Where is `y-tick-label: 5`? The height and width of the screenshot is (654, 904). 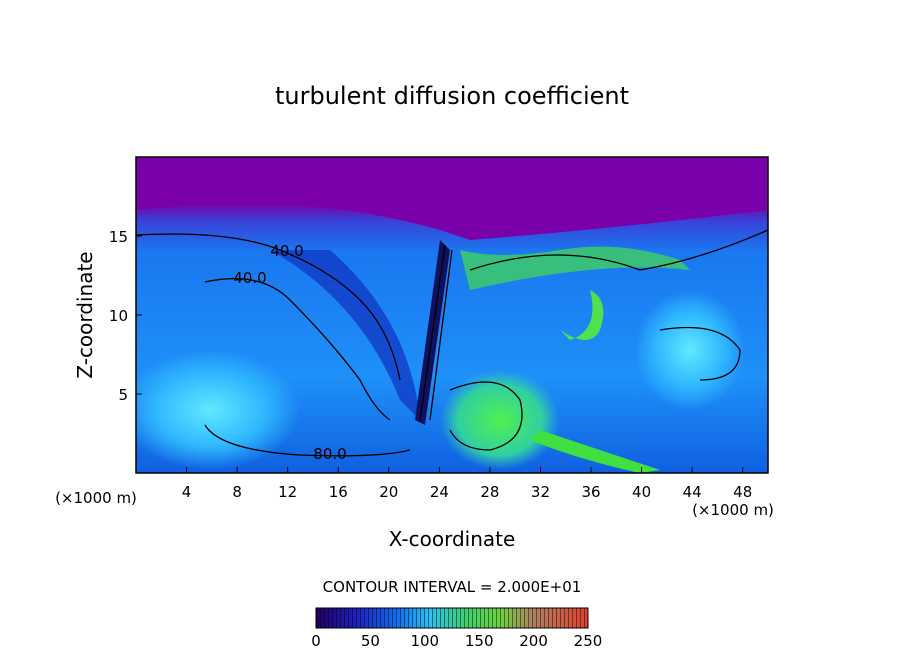 y-tick-label: 5 is located at coordinates (123, 395).